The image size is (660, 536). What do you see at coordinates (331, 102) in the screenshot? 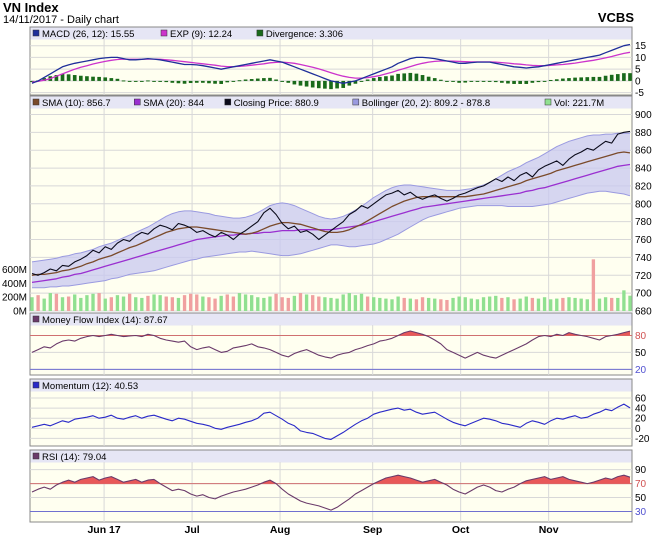
I see `price-legend-band` at bounding box center [331, 102].